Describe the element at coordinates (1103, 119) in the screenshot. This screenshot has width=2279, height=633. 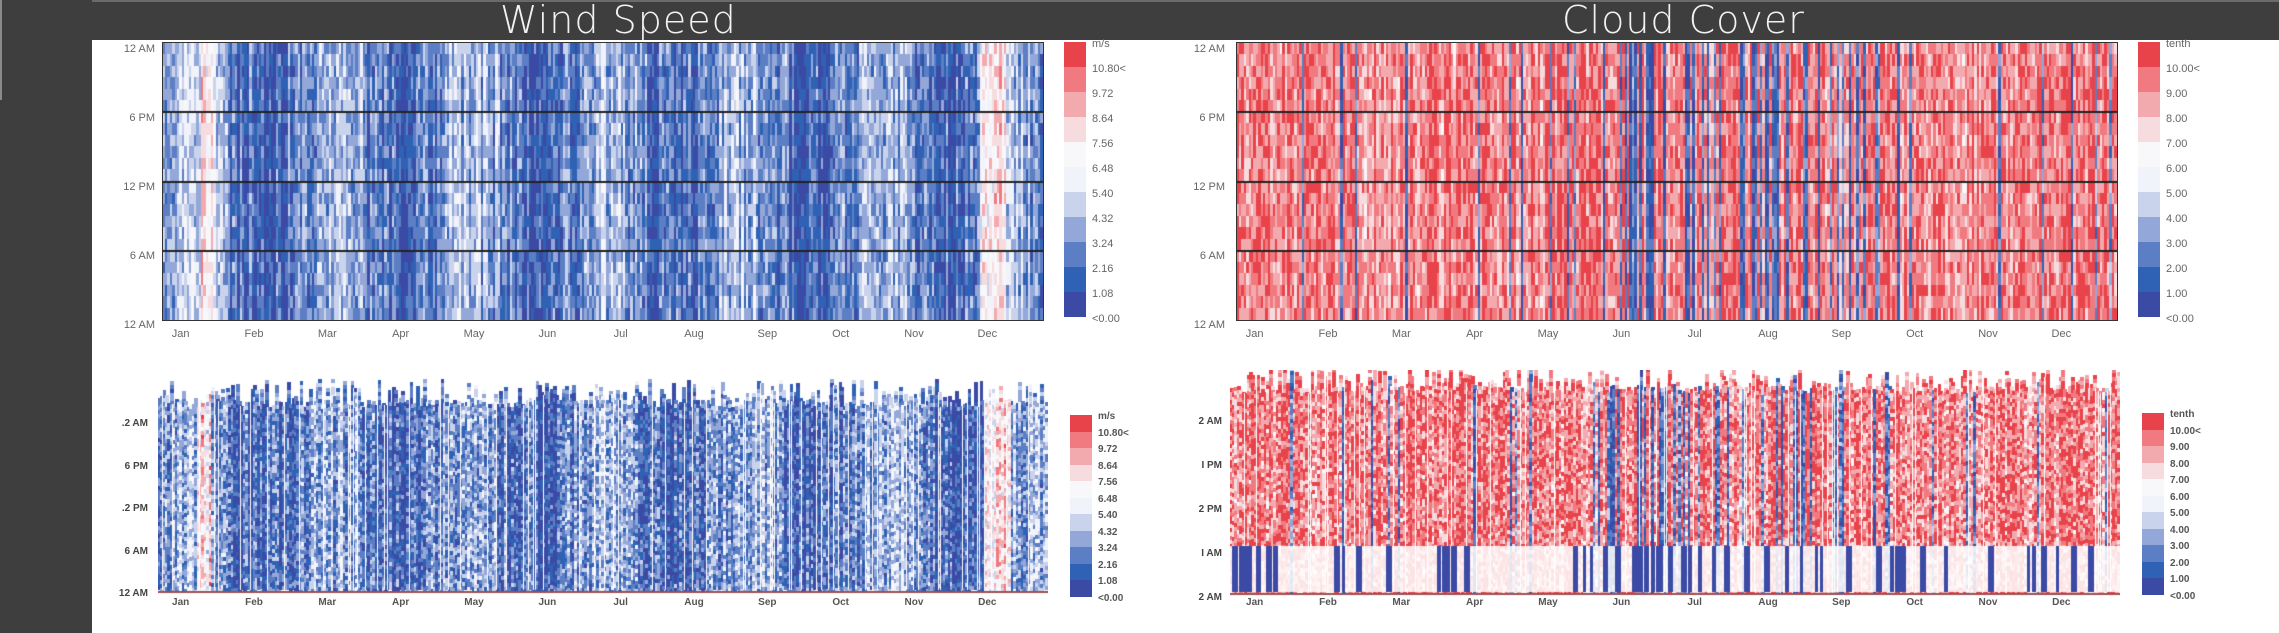
I see `legend-label: 8.64` at that location.